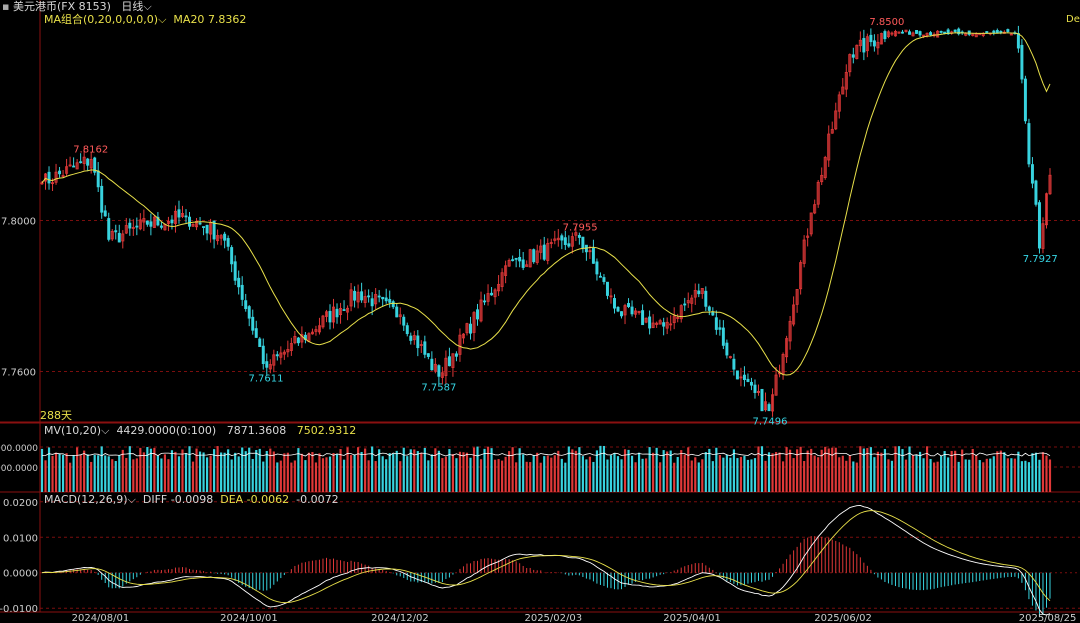 The image size is (1080, 623). What do you see at coordinates (132, 6) in the screenshot?
I see `period-select: 日线` at bounding box center [132, 6].